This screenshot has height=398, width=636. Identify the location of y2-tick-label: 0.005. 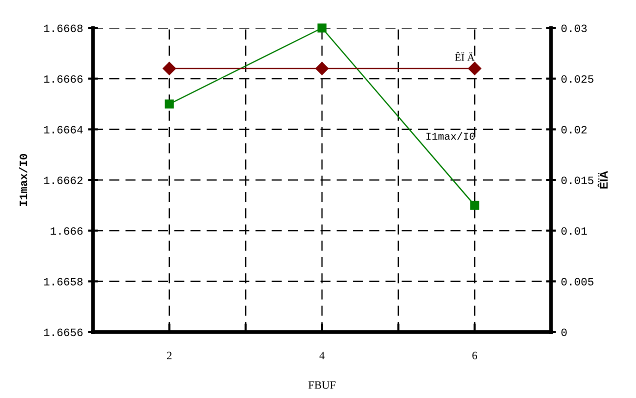
(577, 282).